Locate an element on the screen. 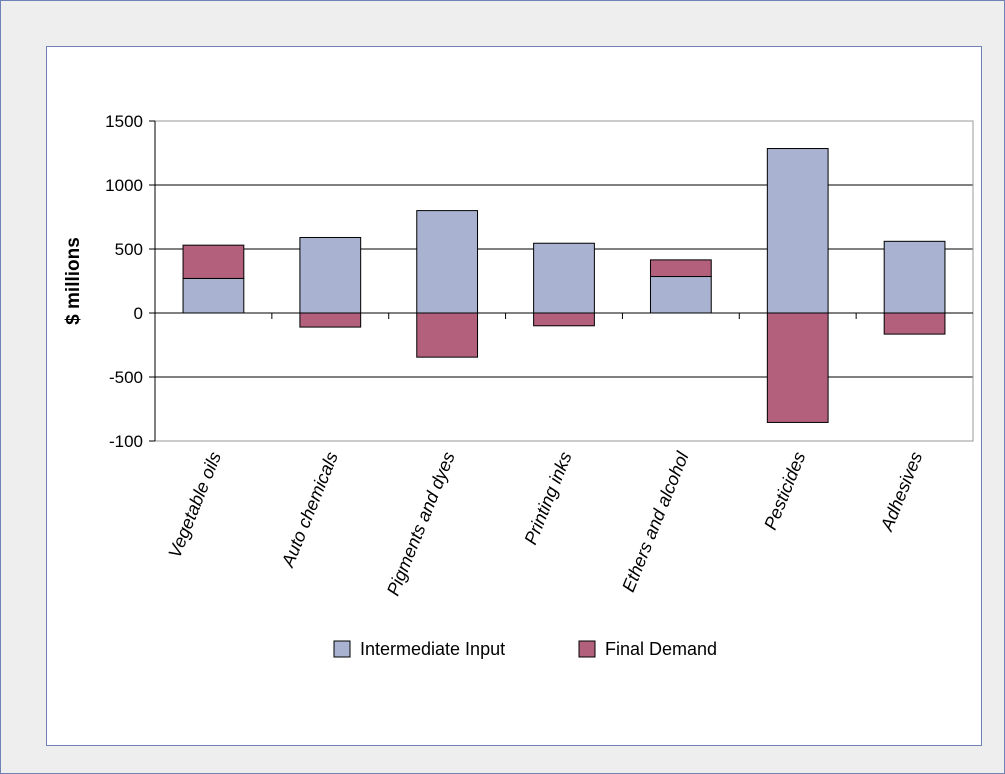 The height and width of the screenshot is (774, 1005). y-tick-label: 500 is located at coordinates (129, 249).